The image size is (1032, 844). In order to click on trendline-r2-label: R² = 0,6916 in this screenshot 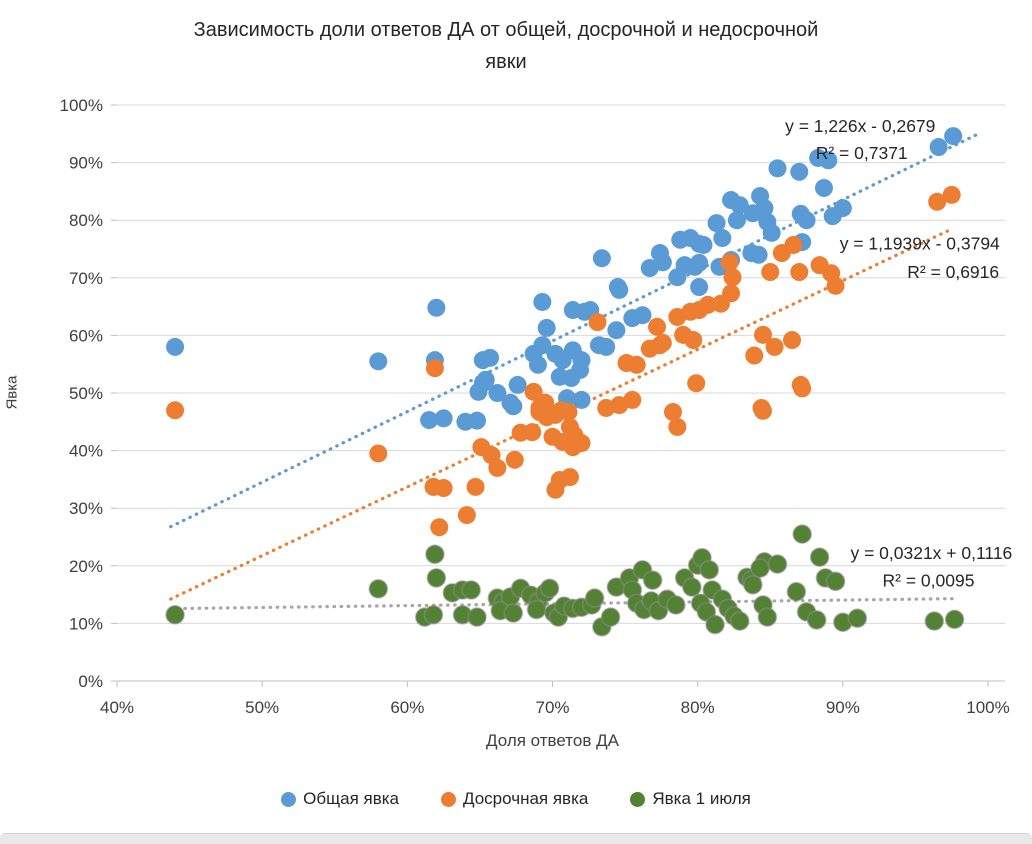, I will do `click(953, 272)`.